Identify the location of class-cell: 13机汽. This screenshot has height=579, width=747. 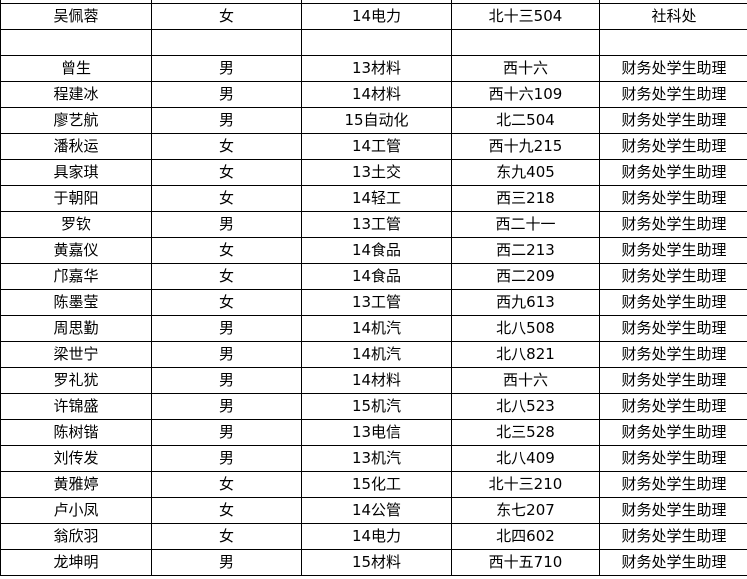
(376, 458).